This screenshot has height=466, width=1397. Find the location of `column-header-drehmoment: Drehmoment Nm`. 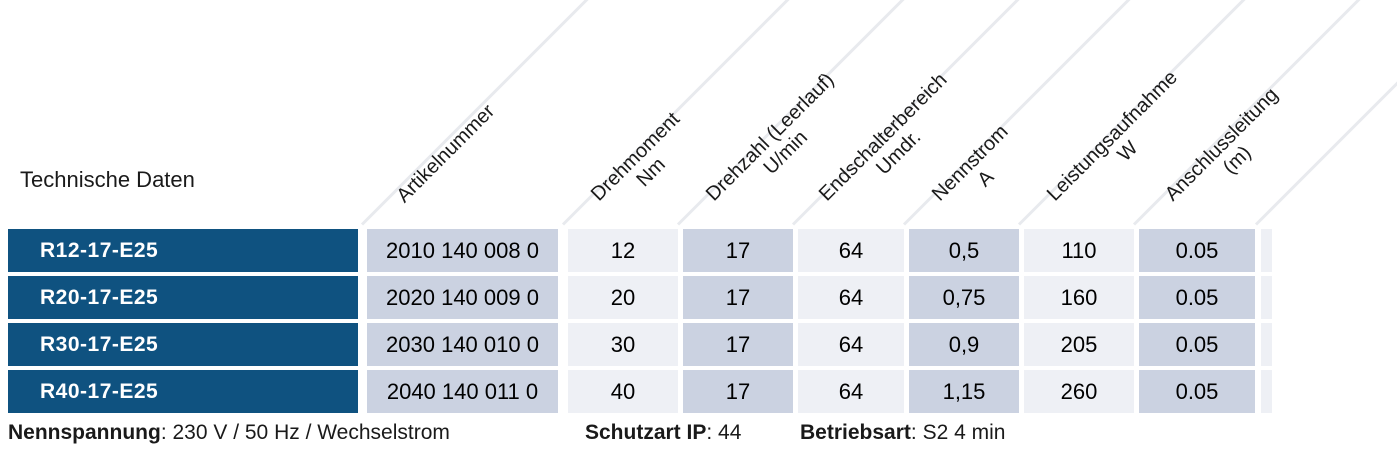

column-header-drehmoment: Drehmoment Nm is located at coordinates (643, 164).